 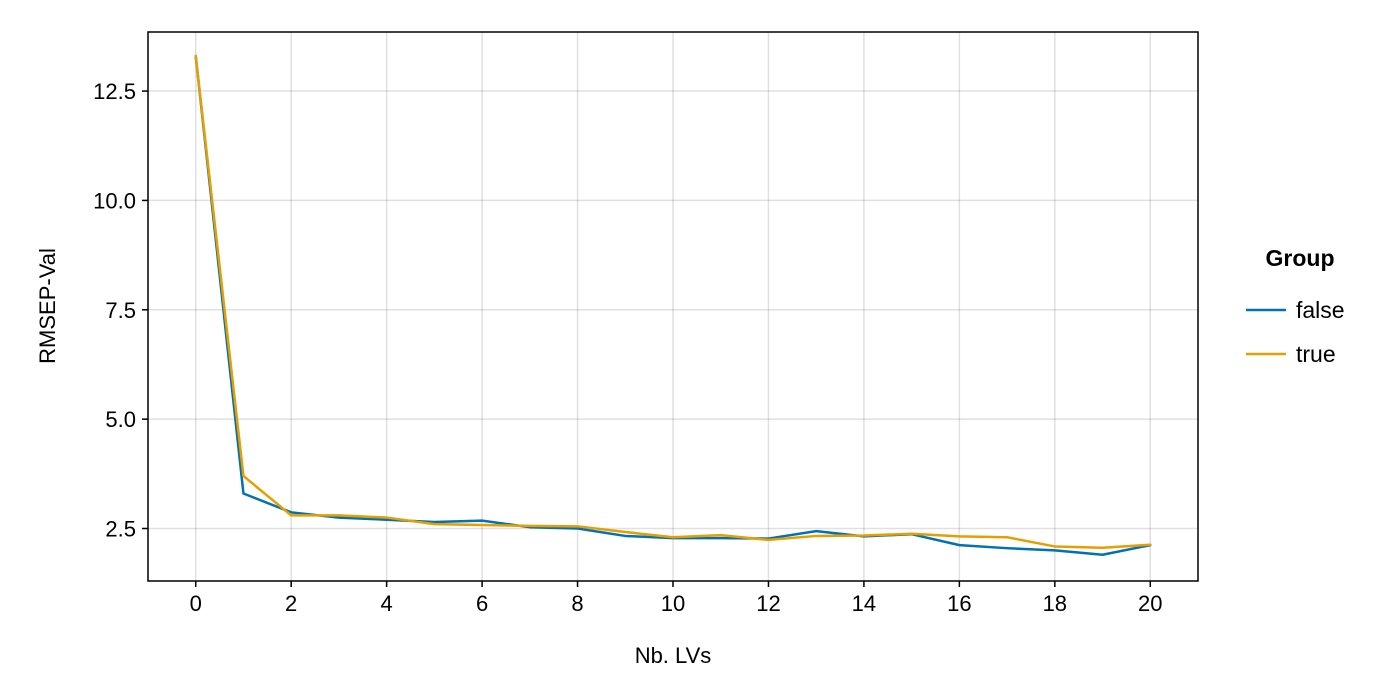 What do you see at coordinates (577, 603) in the screenshot?
I see `x-tick-label: 8` at bounding box center [577, 603].